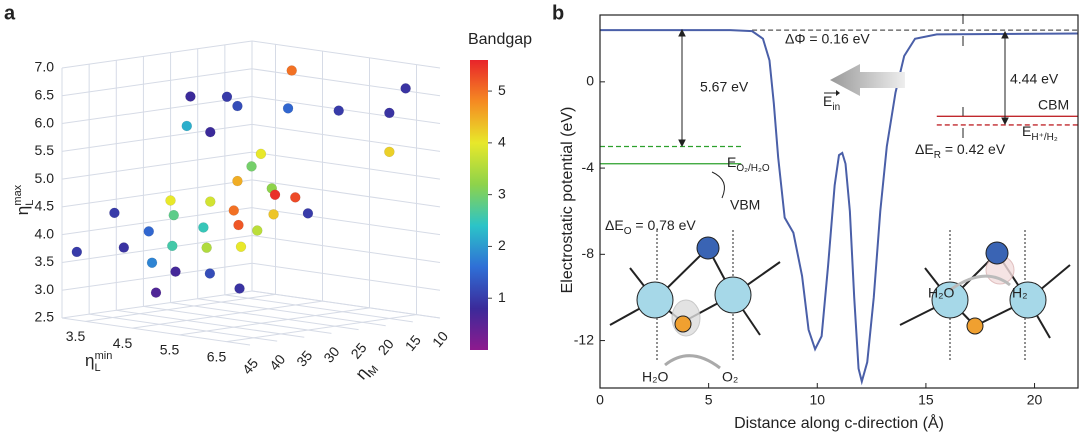  I want to click on axis-label: ηLmax, so click(24, 199).